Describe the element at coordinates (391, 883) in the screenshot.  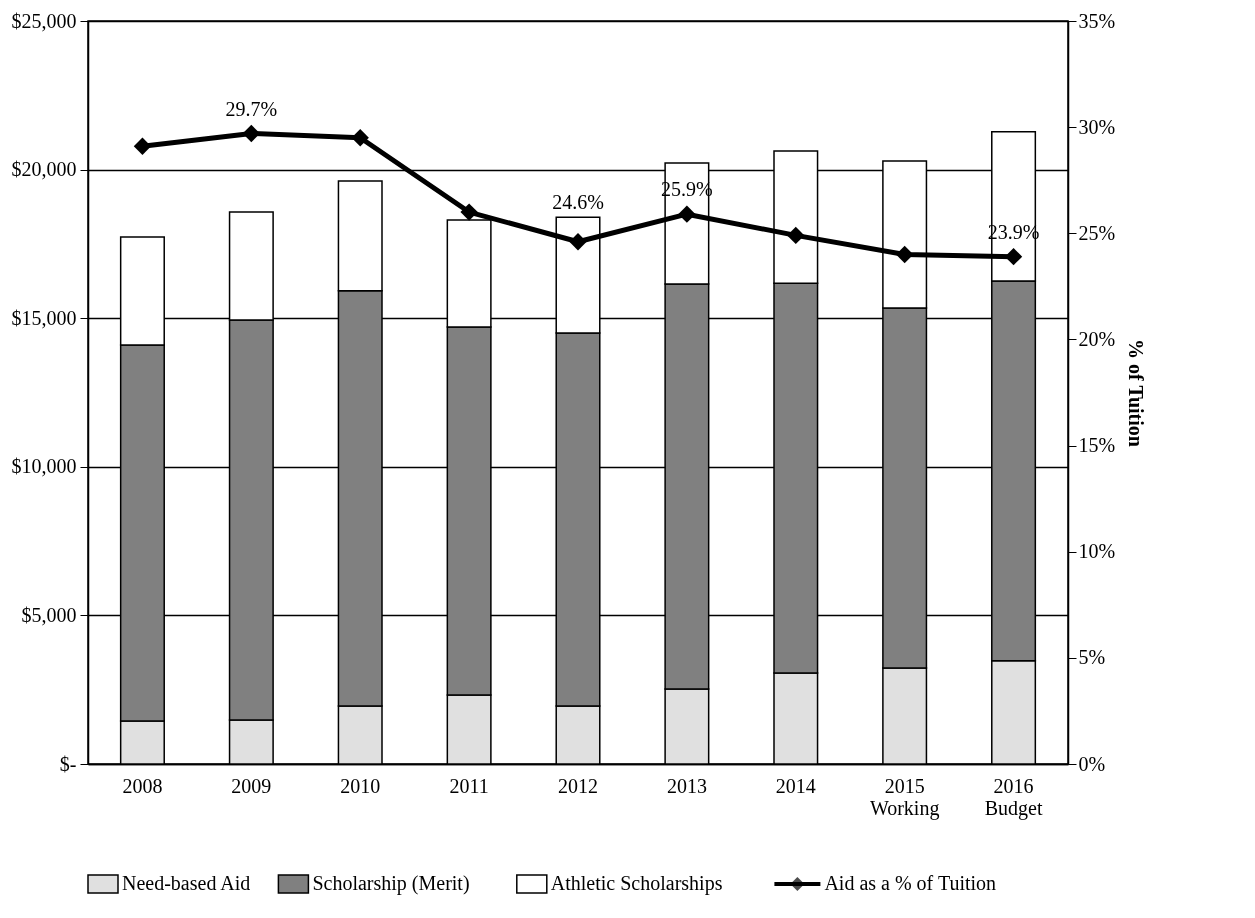
I see `legend-label: Scholarship (Merit)` at that location.